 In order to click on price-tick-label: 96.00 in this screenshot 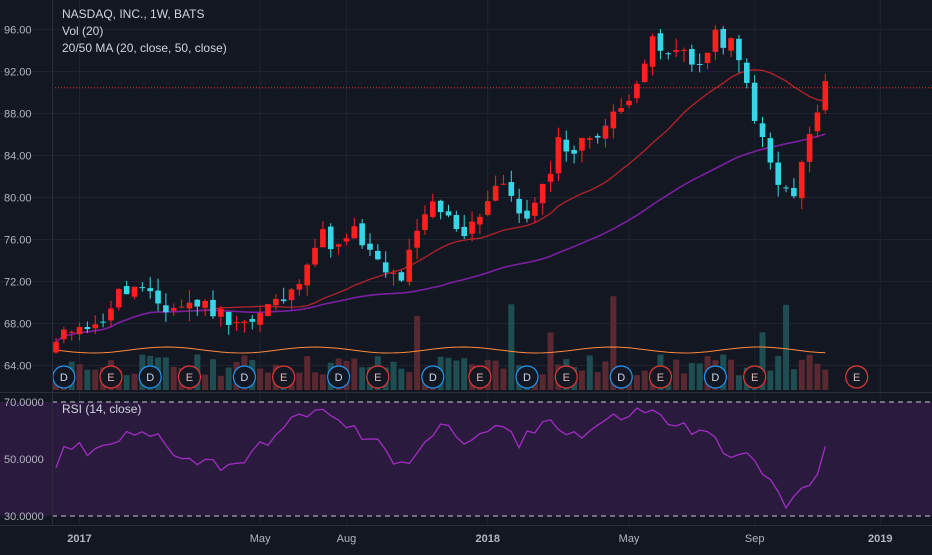, I will do `click(18, 31)`.